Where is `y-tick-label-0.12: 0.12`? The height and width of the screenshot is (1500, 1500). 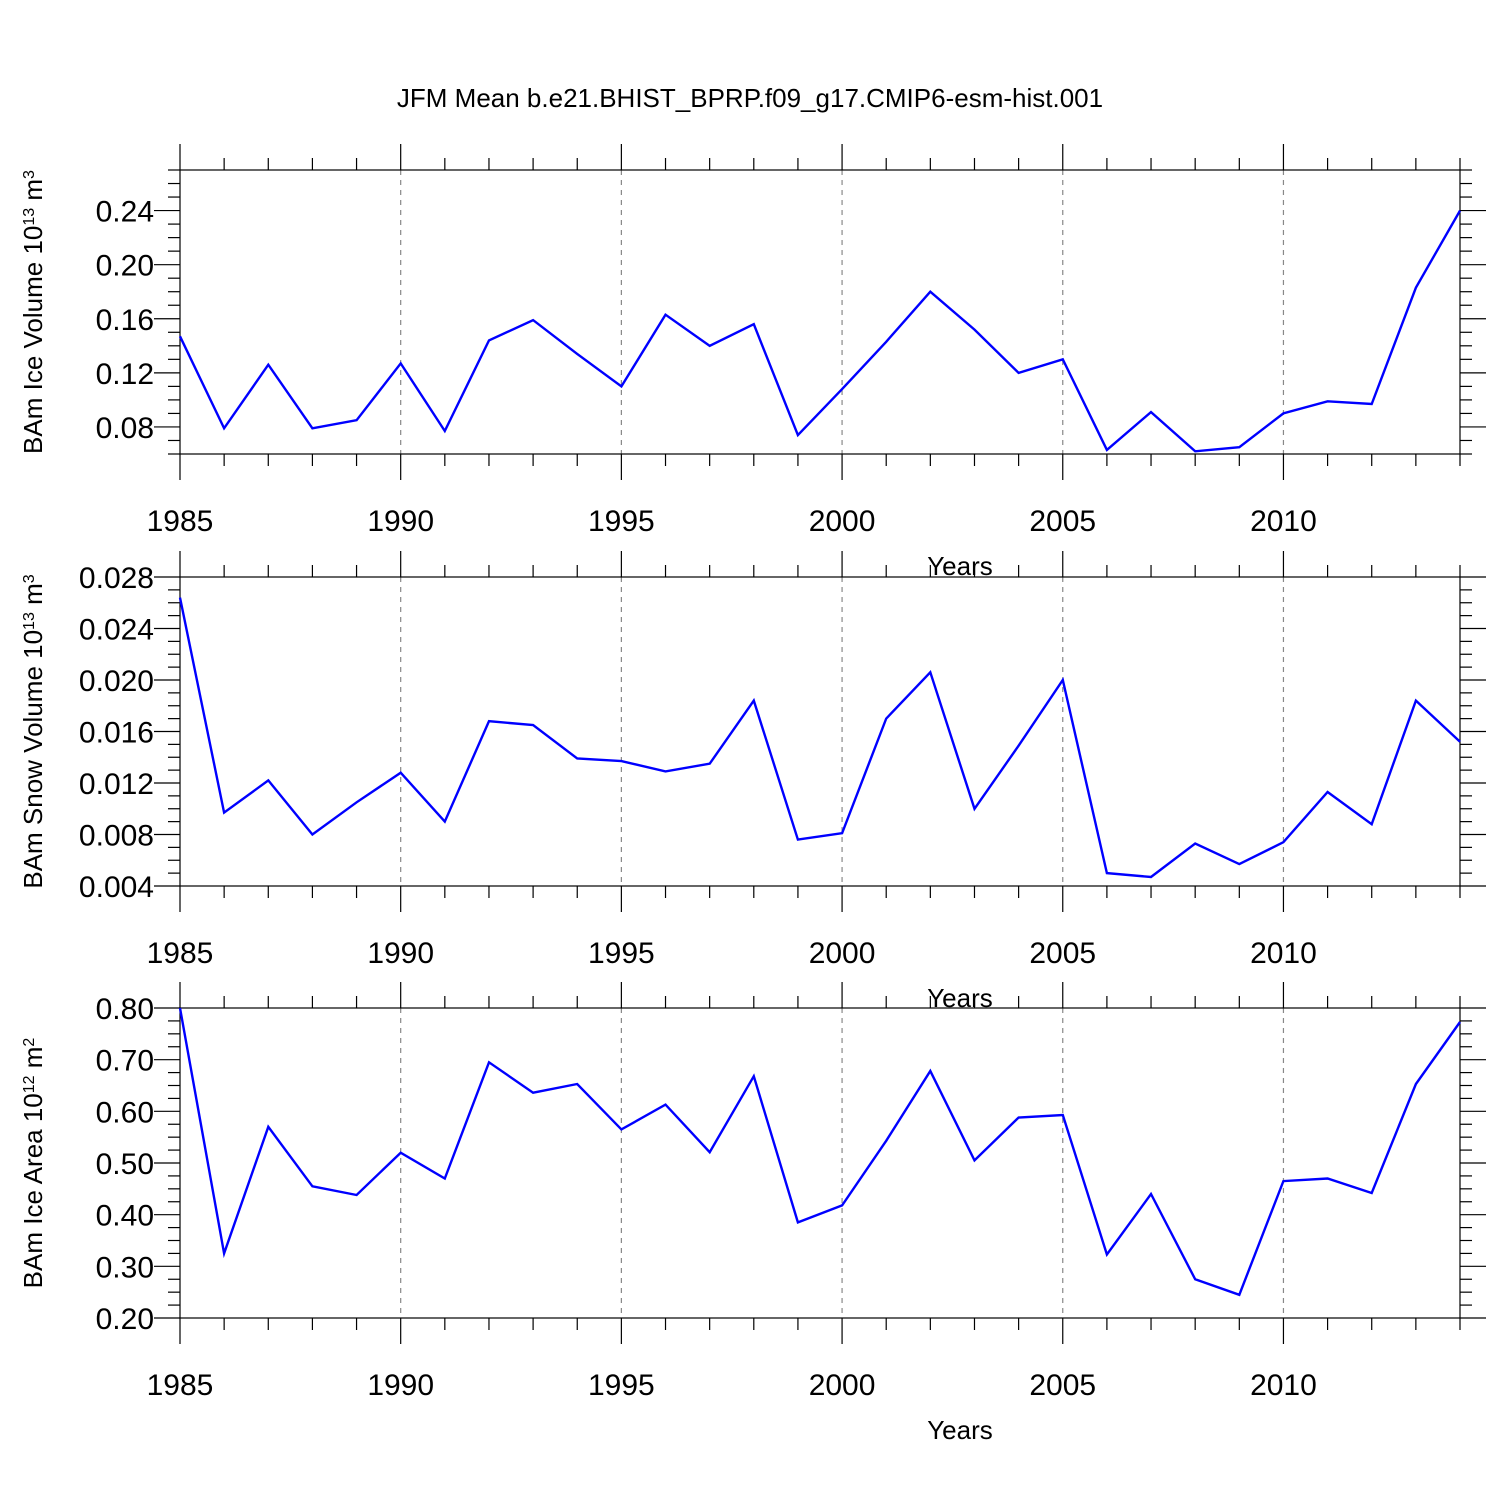
y-tick-label-0.12: 0.12 is located at coordinates (125, 374).